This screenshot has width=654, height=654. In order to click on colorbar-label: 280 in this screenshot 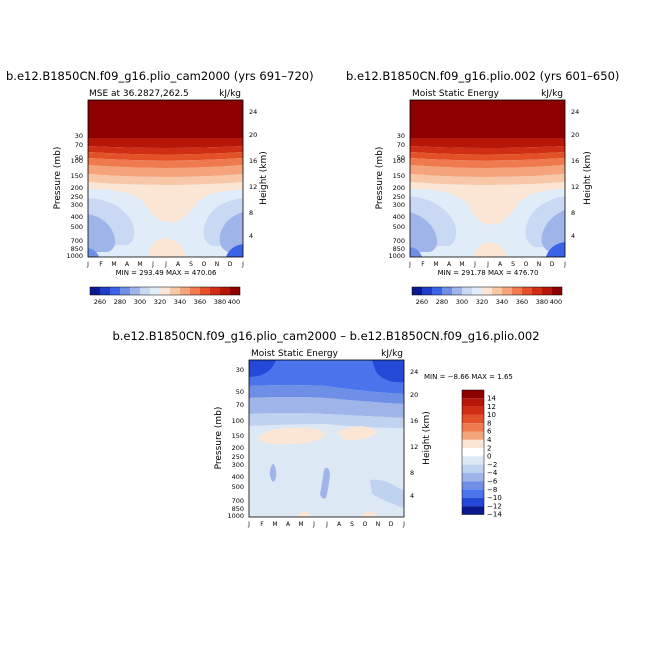, I will do `click(120, 302)`.